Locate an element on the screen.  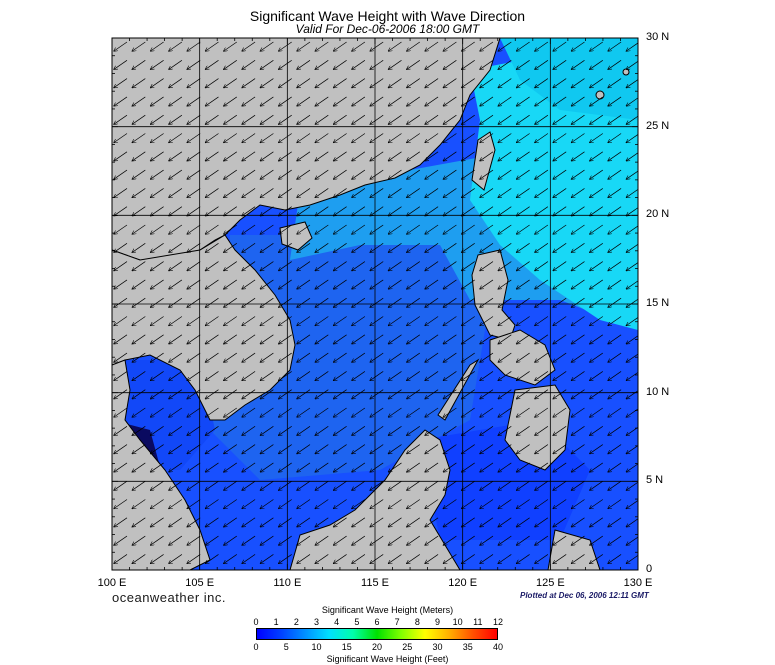
lat-label: 25 N is located at coordinates (658, 125).